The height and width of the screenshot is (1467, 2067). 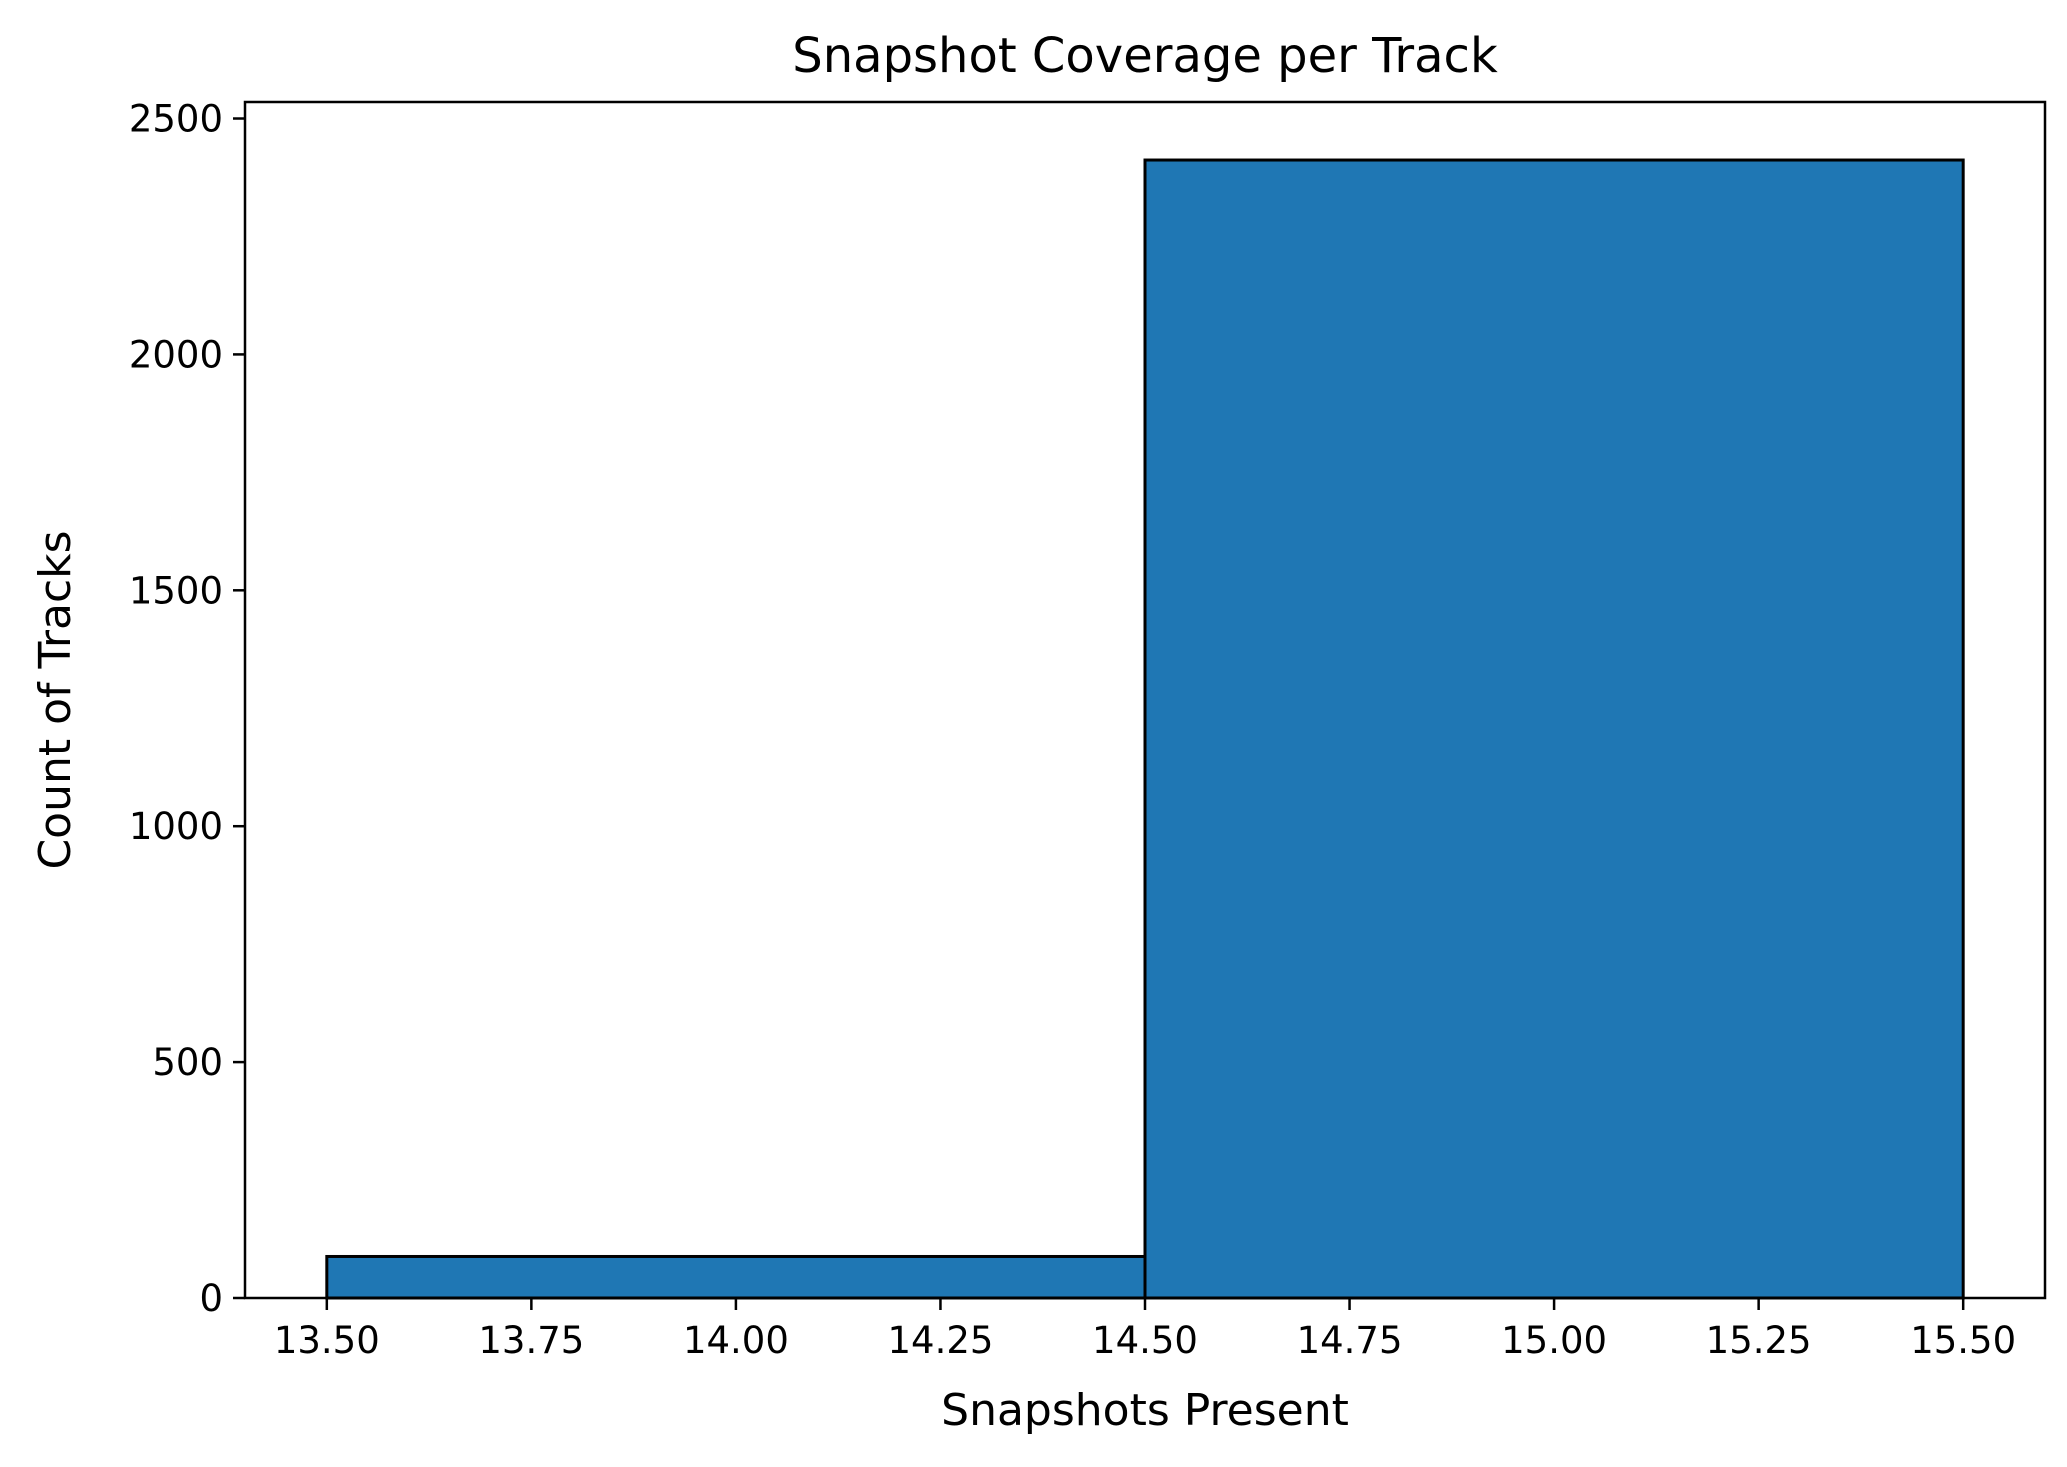 What do you see at coordinates (940, 1340) in the screenshot?
I see `x-tick-label: 14.25` at bounding box center [940, 1340].